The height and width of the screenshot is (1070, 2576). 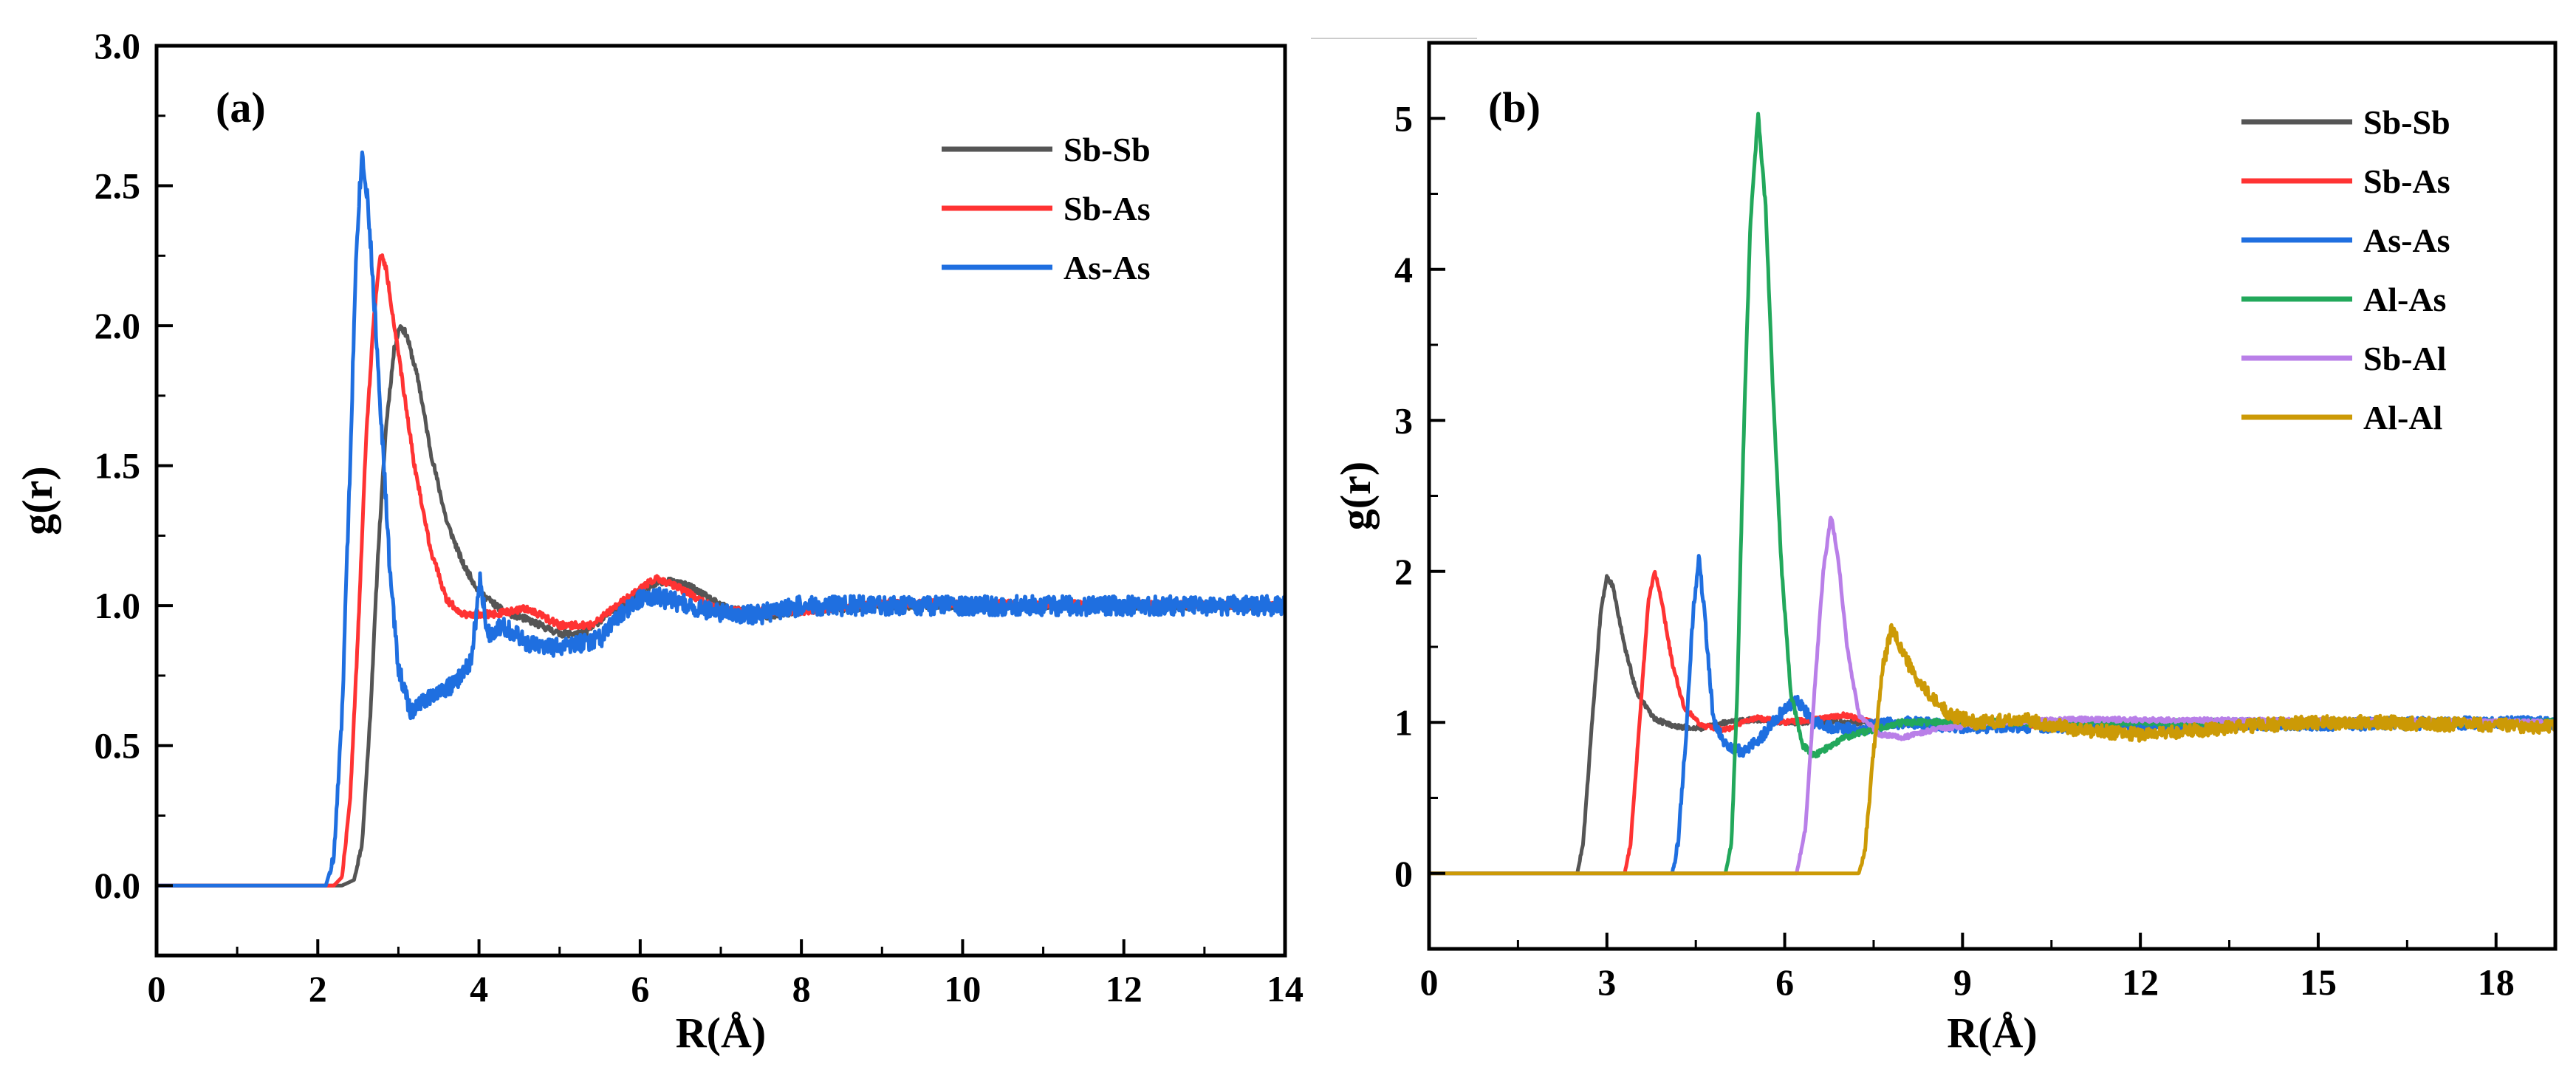 What do you see at coordinates (1992, 749) in the screenshot?
I see `series-line-al-al` at bounding box center [1992, 749].